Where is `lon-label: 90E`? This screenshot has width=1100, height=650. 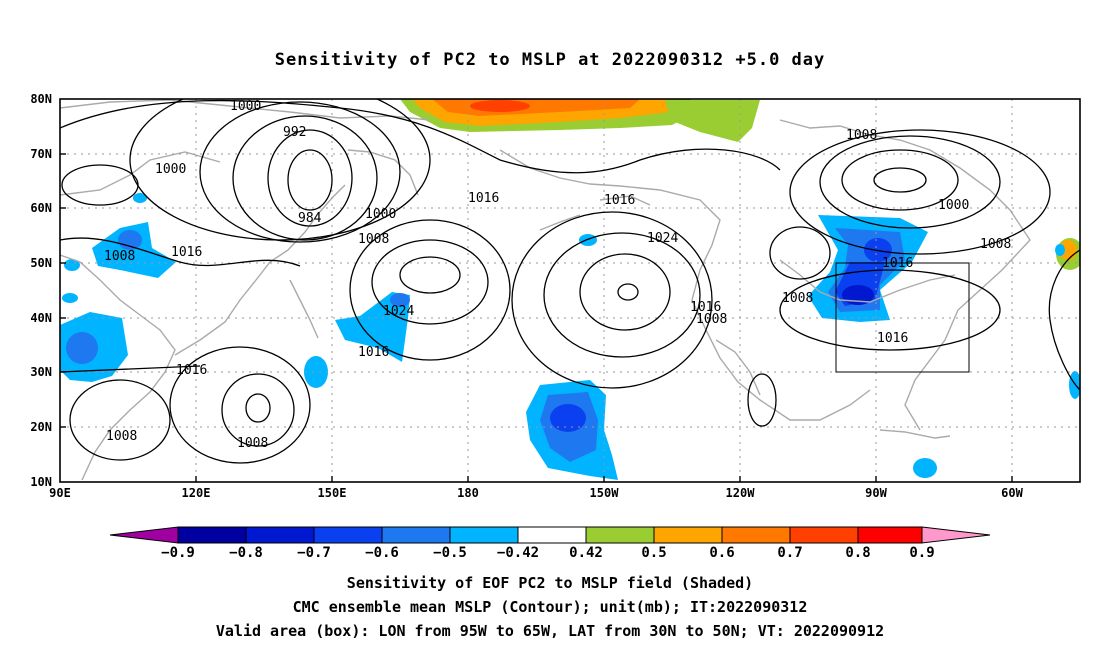
lon-label: 90E is located at coordinates (60, 493).